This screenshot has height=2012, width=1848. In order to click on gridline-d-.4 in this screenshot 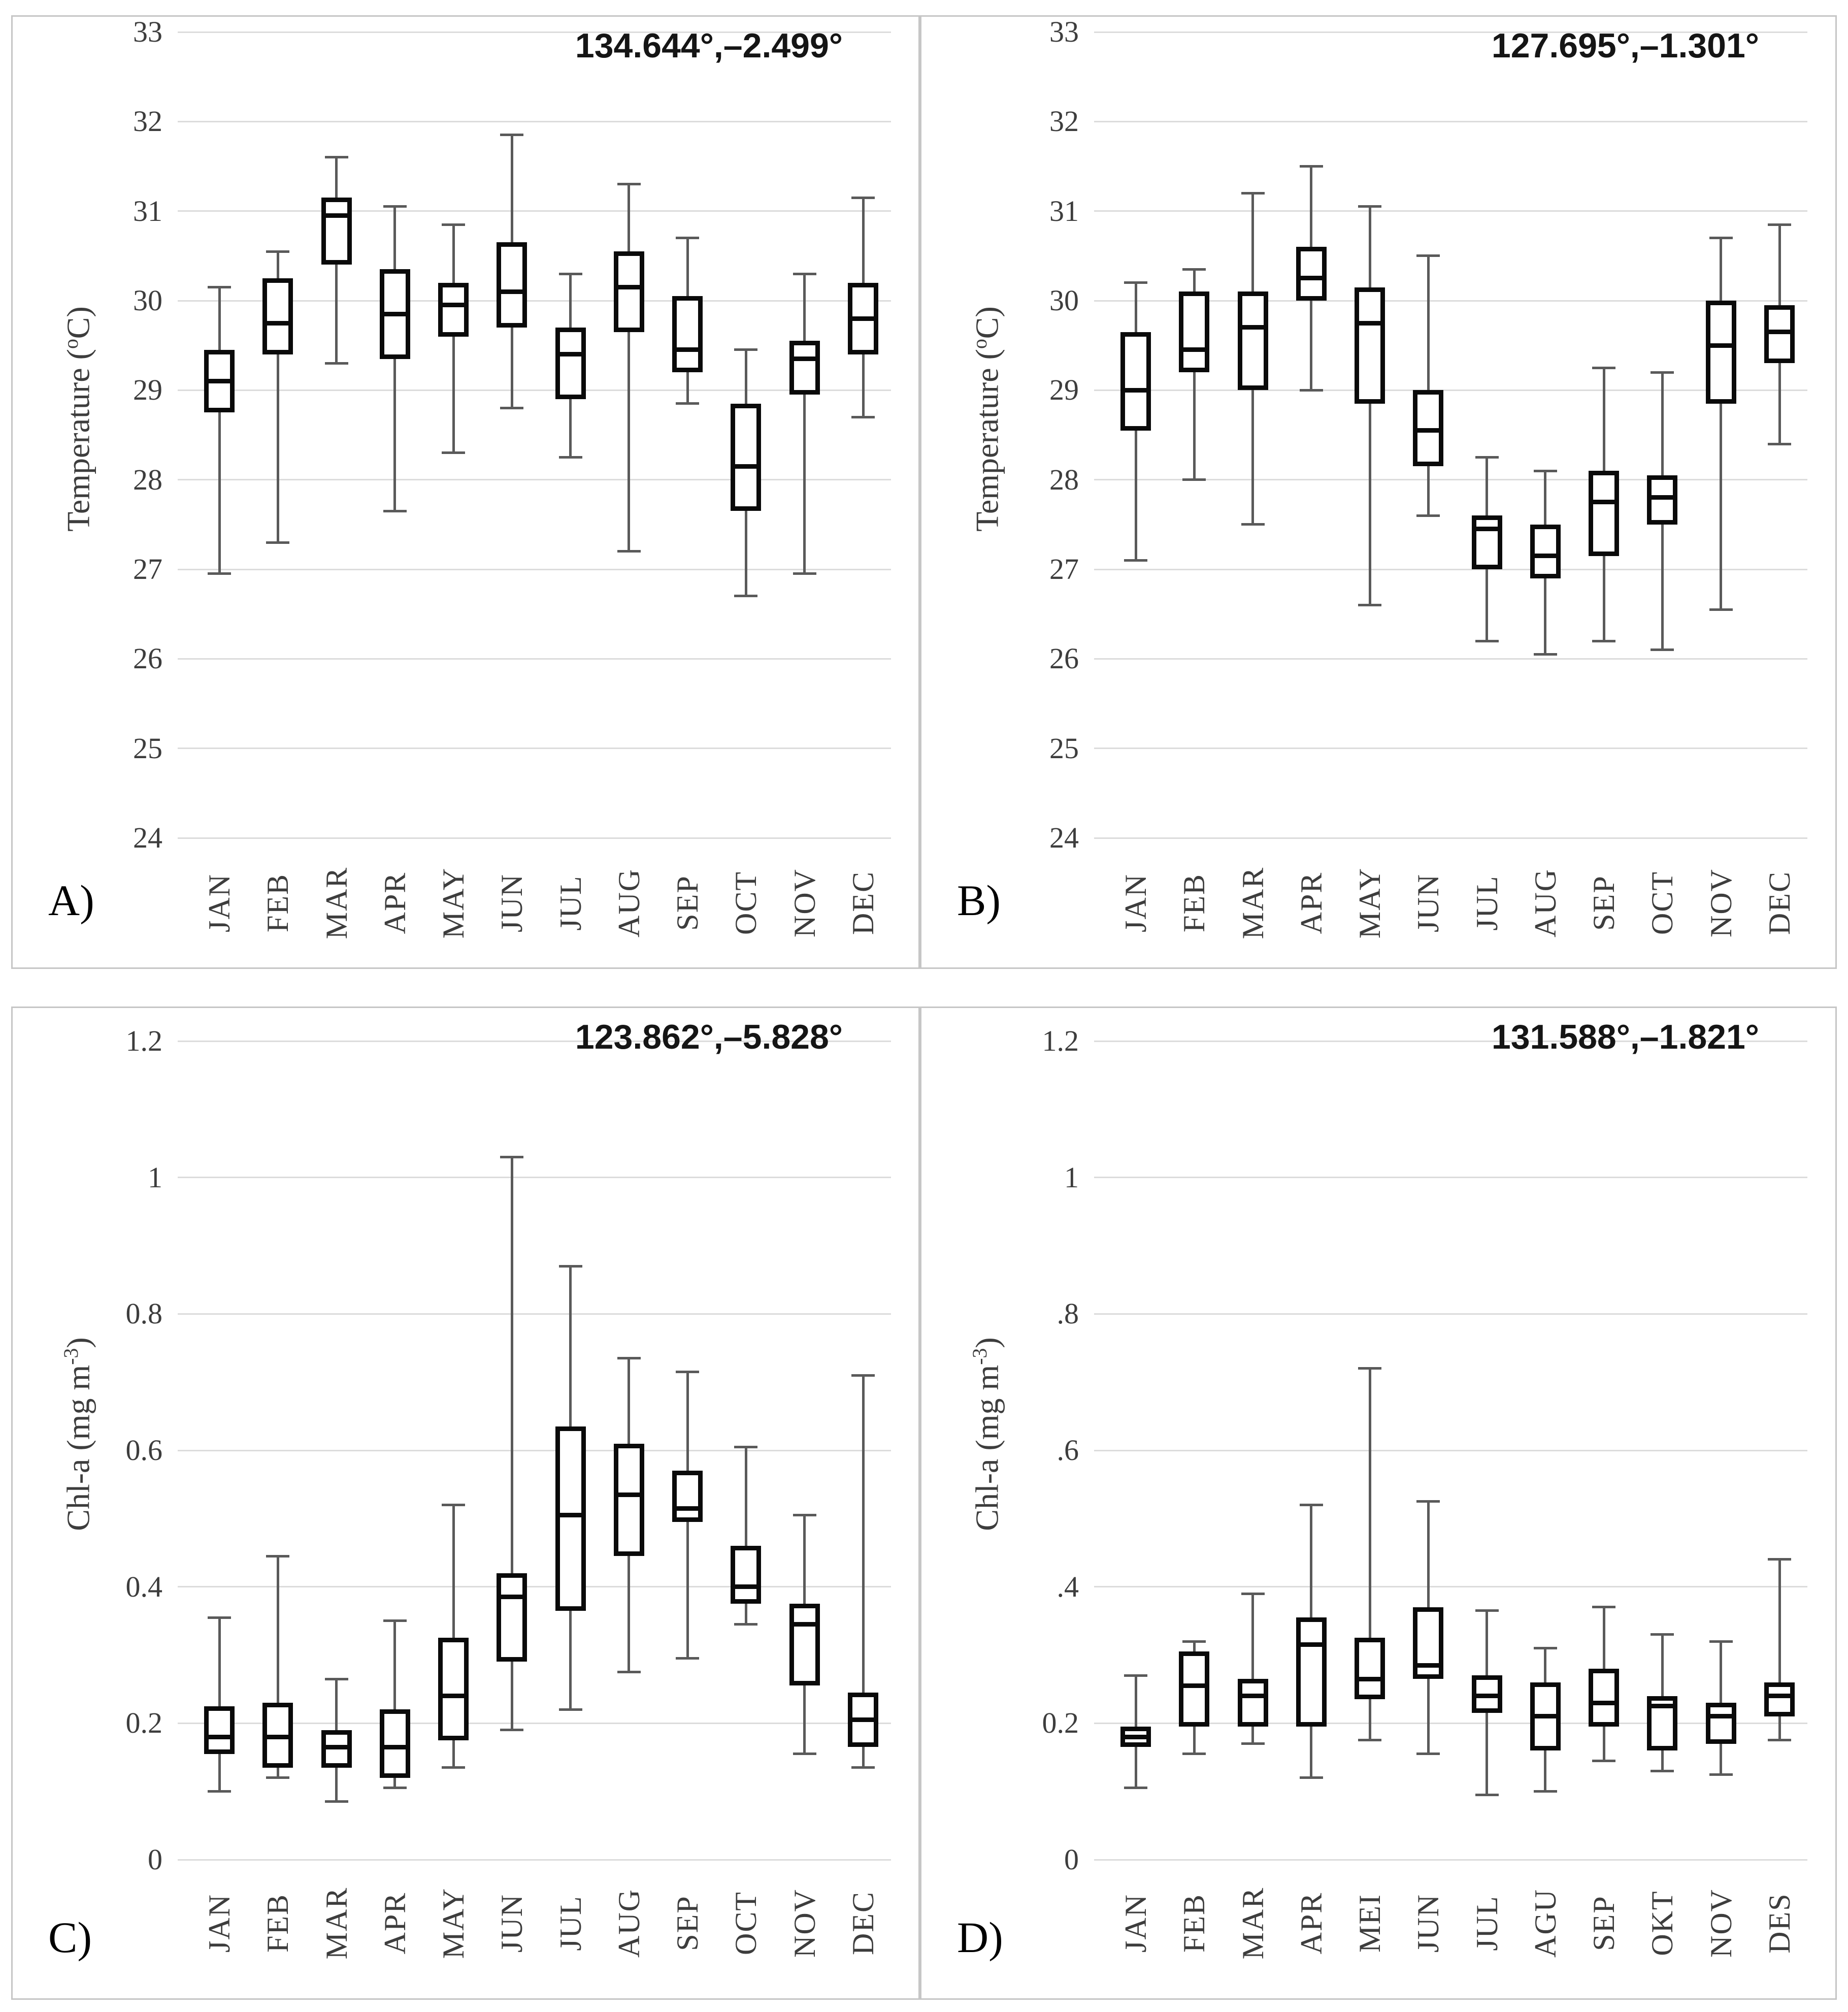, I will do `click(1450, 1587)`.